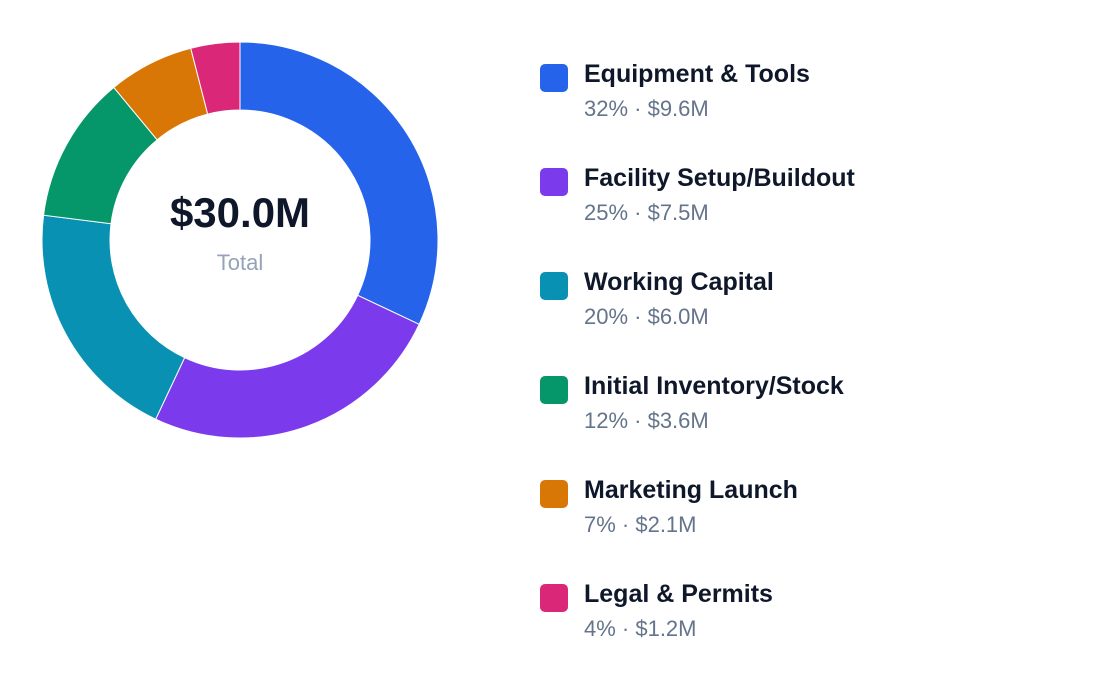 Image resolution: width=1120 pixels, height=696 pixels. Describe the element at coordinates (113, 317) in the screenshot. I see `donut-slice-working-capital` at that location.